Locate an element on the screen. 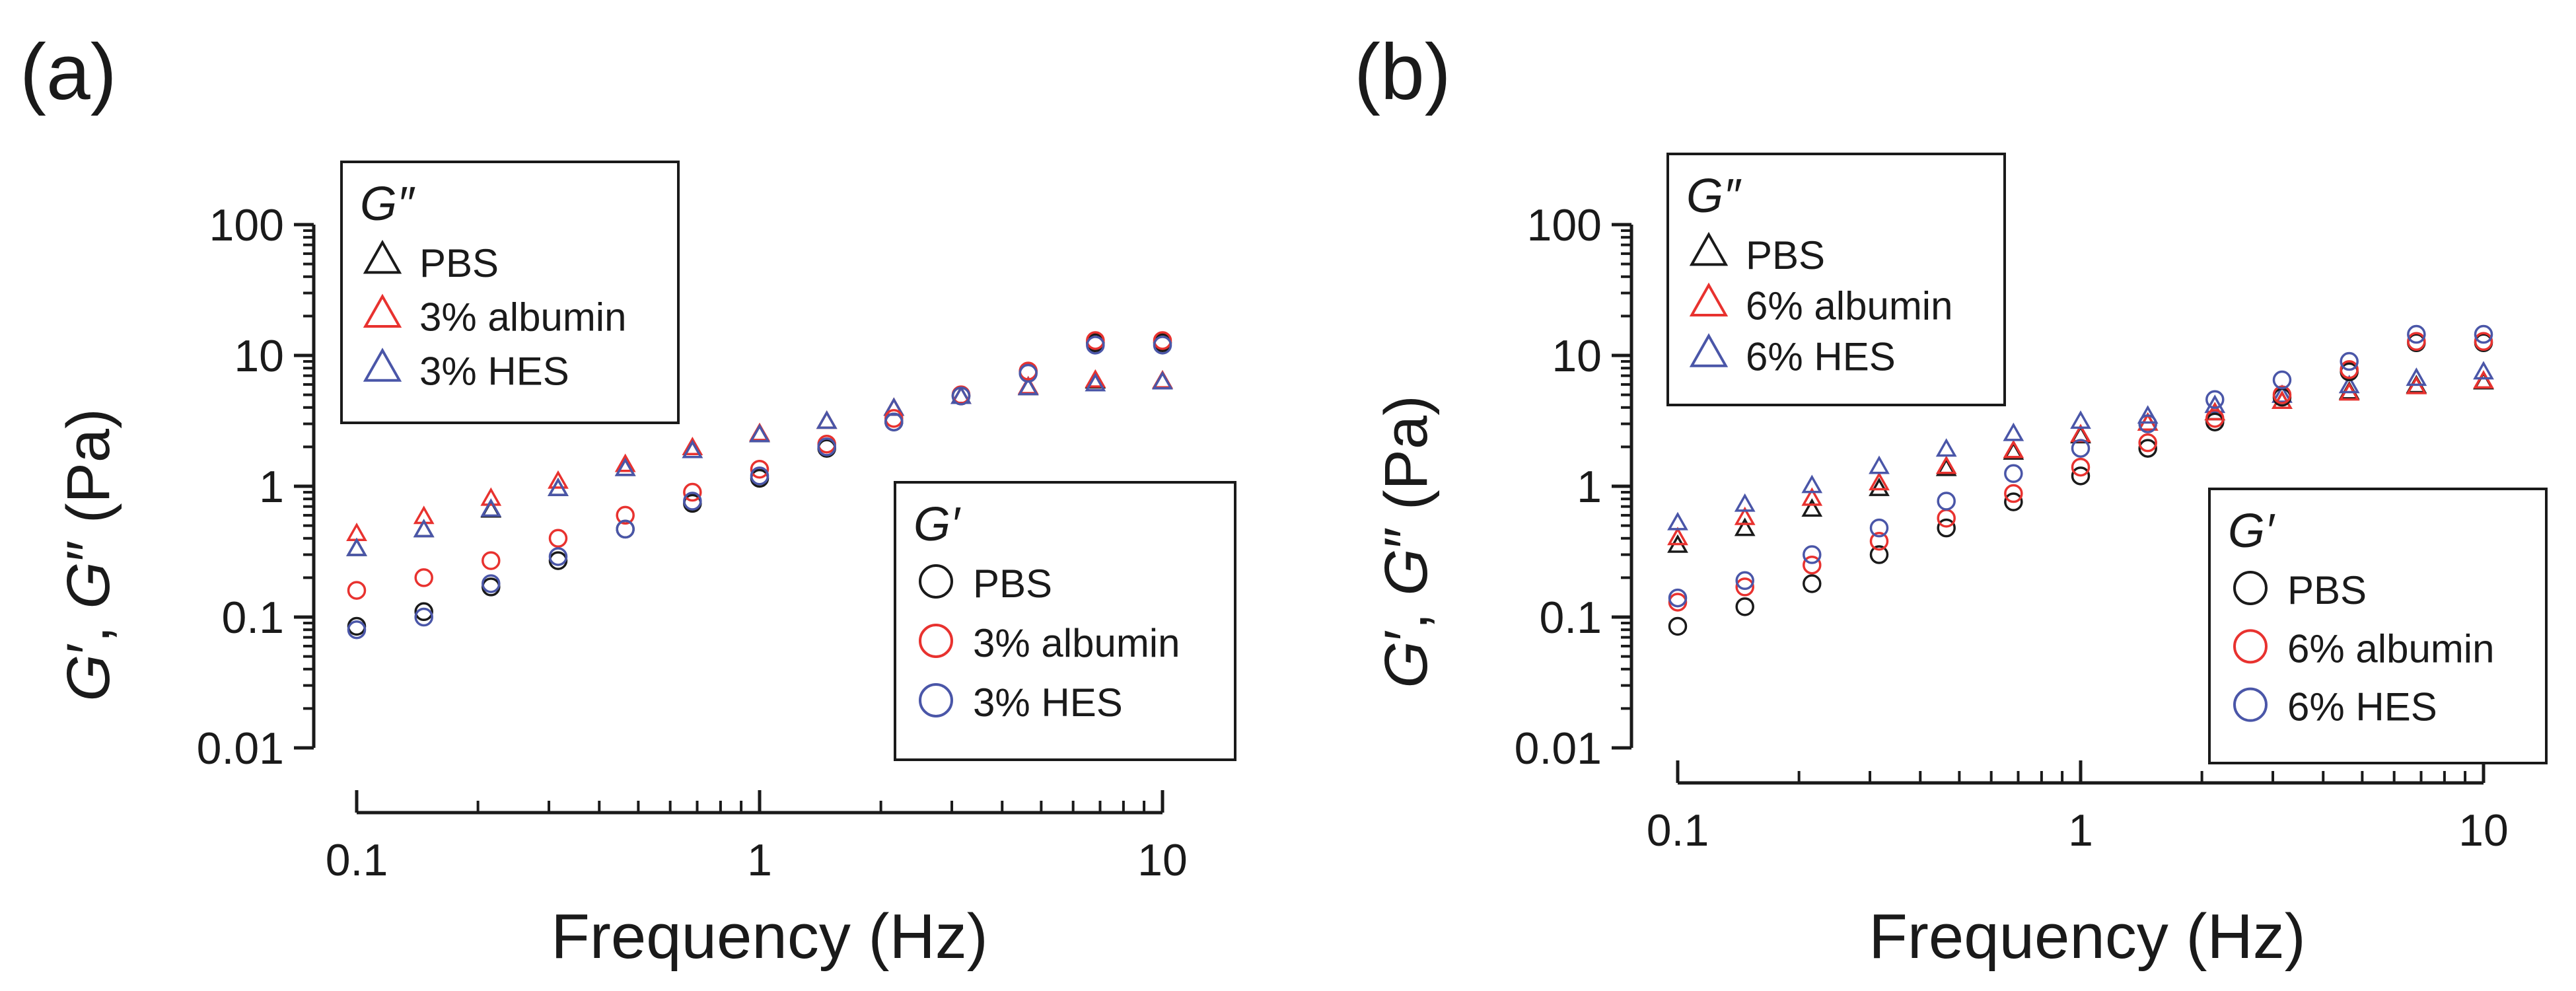 This screenshot has width=2576, height=991. legend-title: G′ is located at coordinates (937, 524).